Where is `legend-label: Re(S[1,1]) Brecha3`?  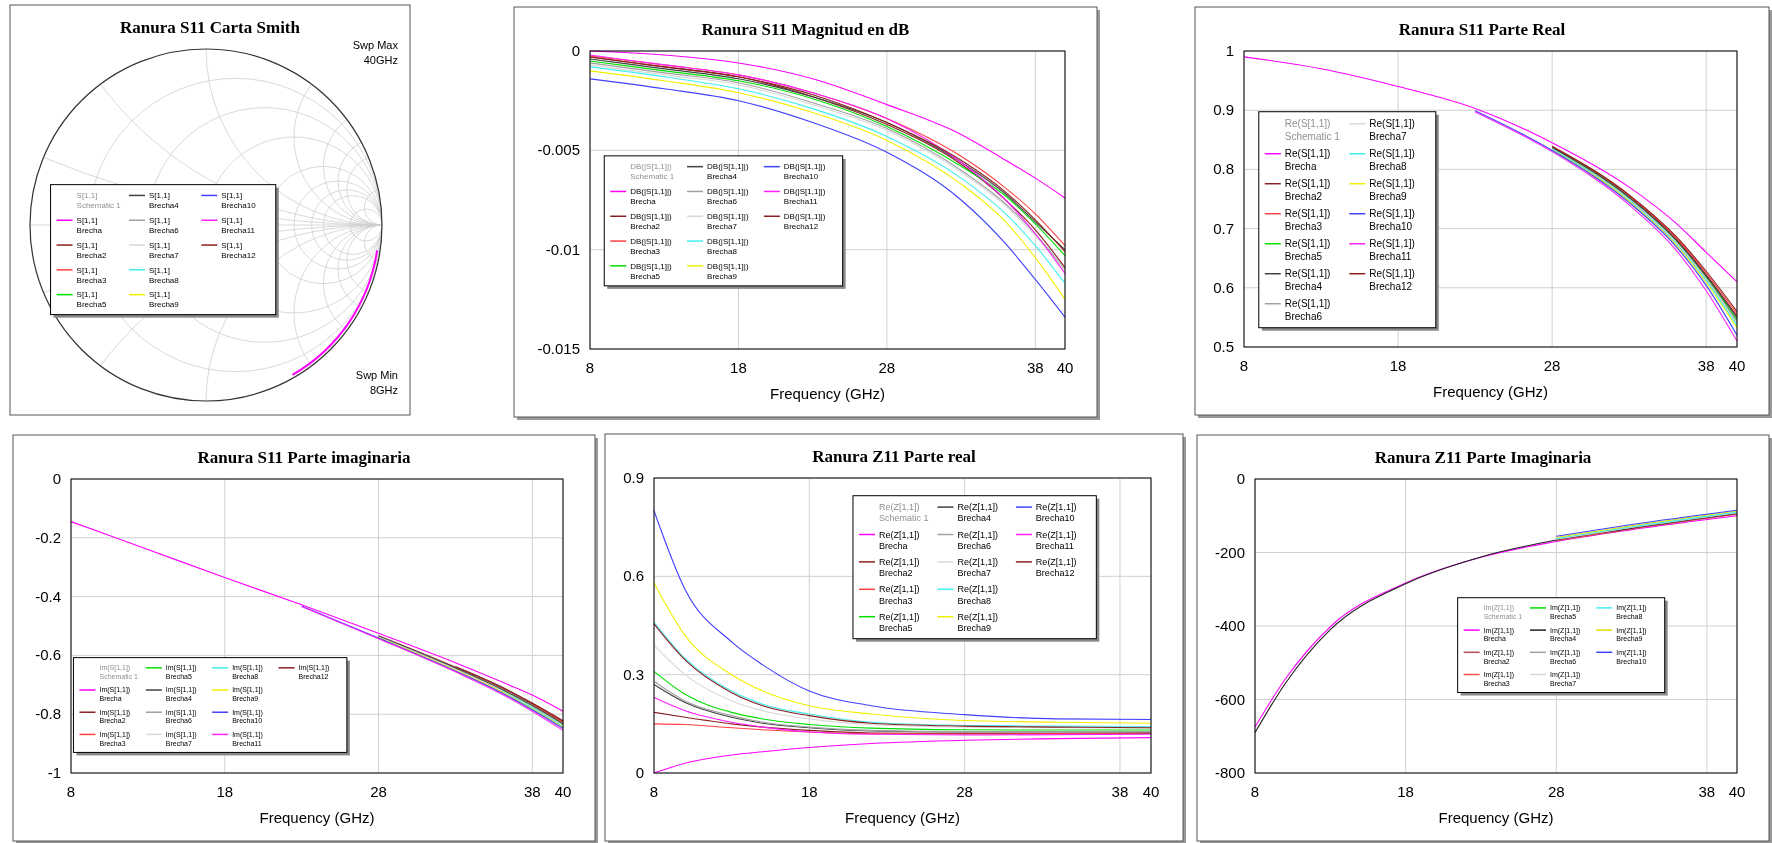
legend-label: Re(S[1,1]) Brecha3 is located at coordinates (1307, 220).